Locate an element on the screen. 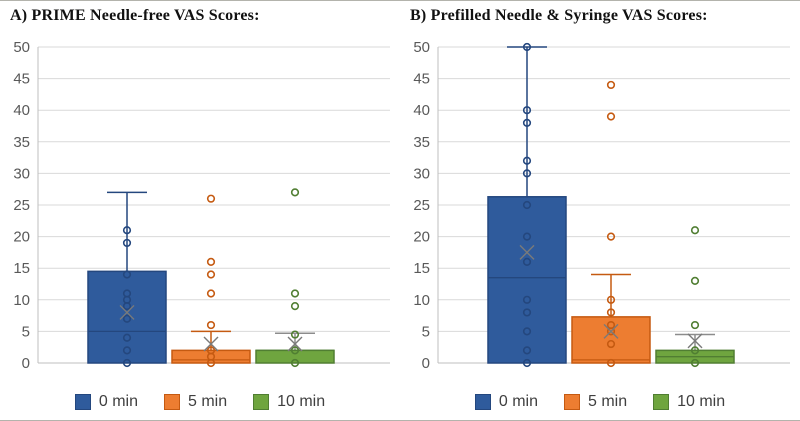  legend-label: 10 min is located at coordinates (701, 401).